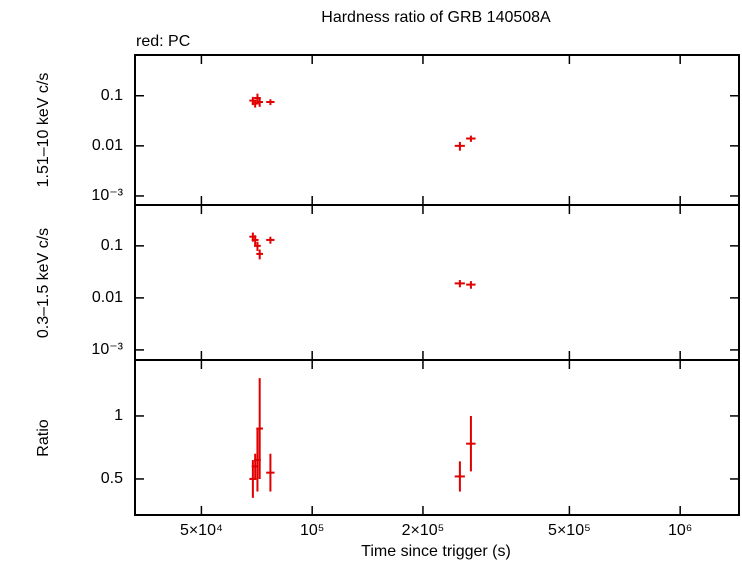 The width and height of the screenshot is (742, 566). I want to click on x-tick-label: 5×10⁴, so click(201, 530).